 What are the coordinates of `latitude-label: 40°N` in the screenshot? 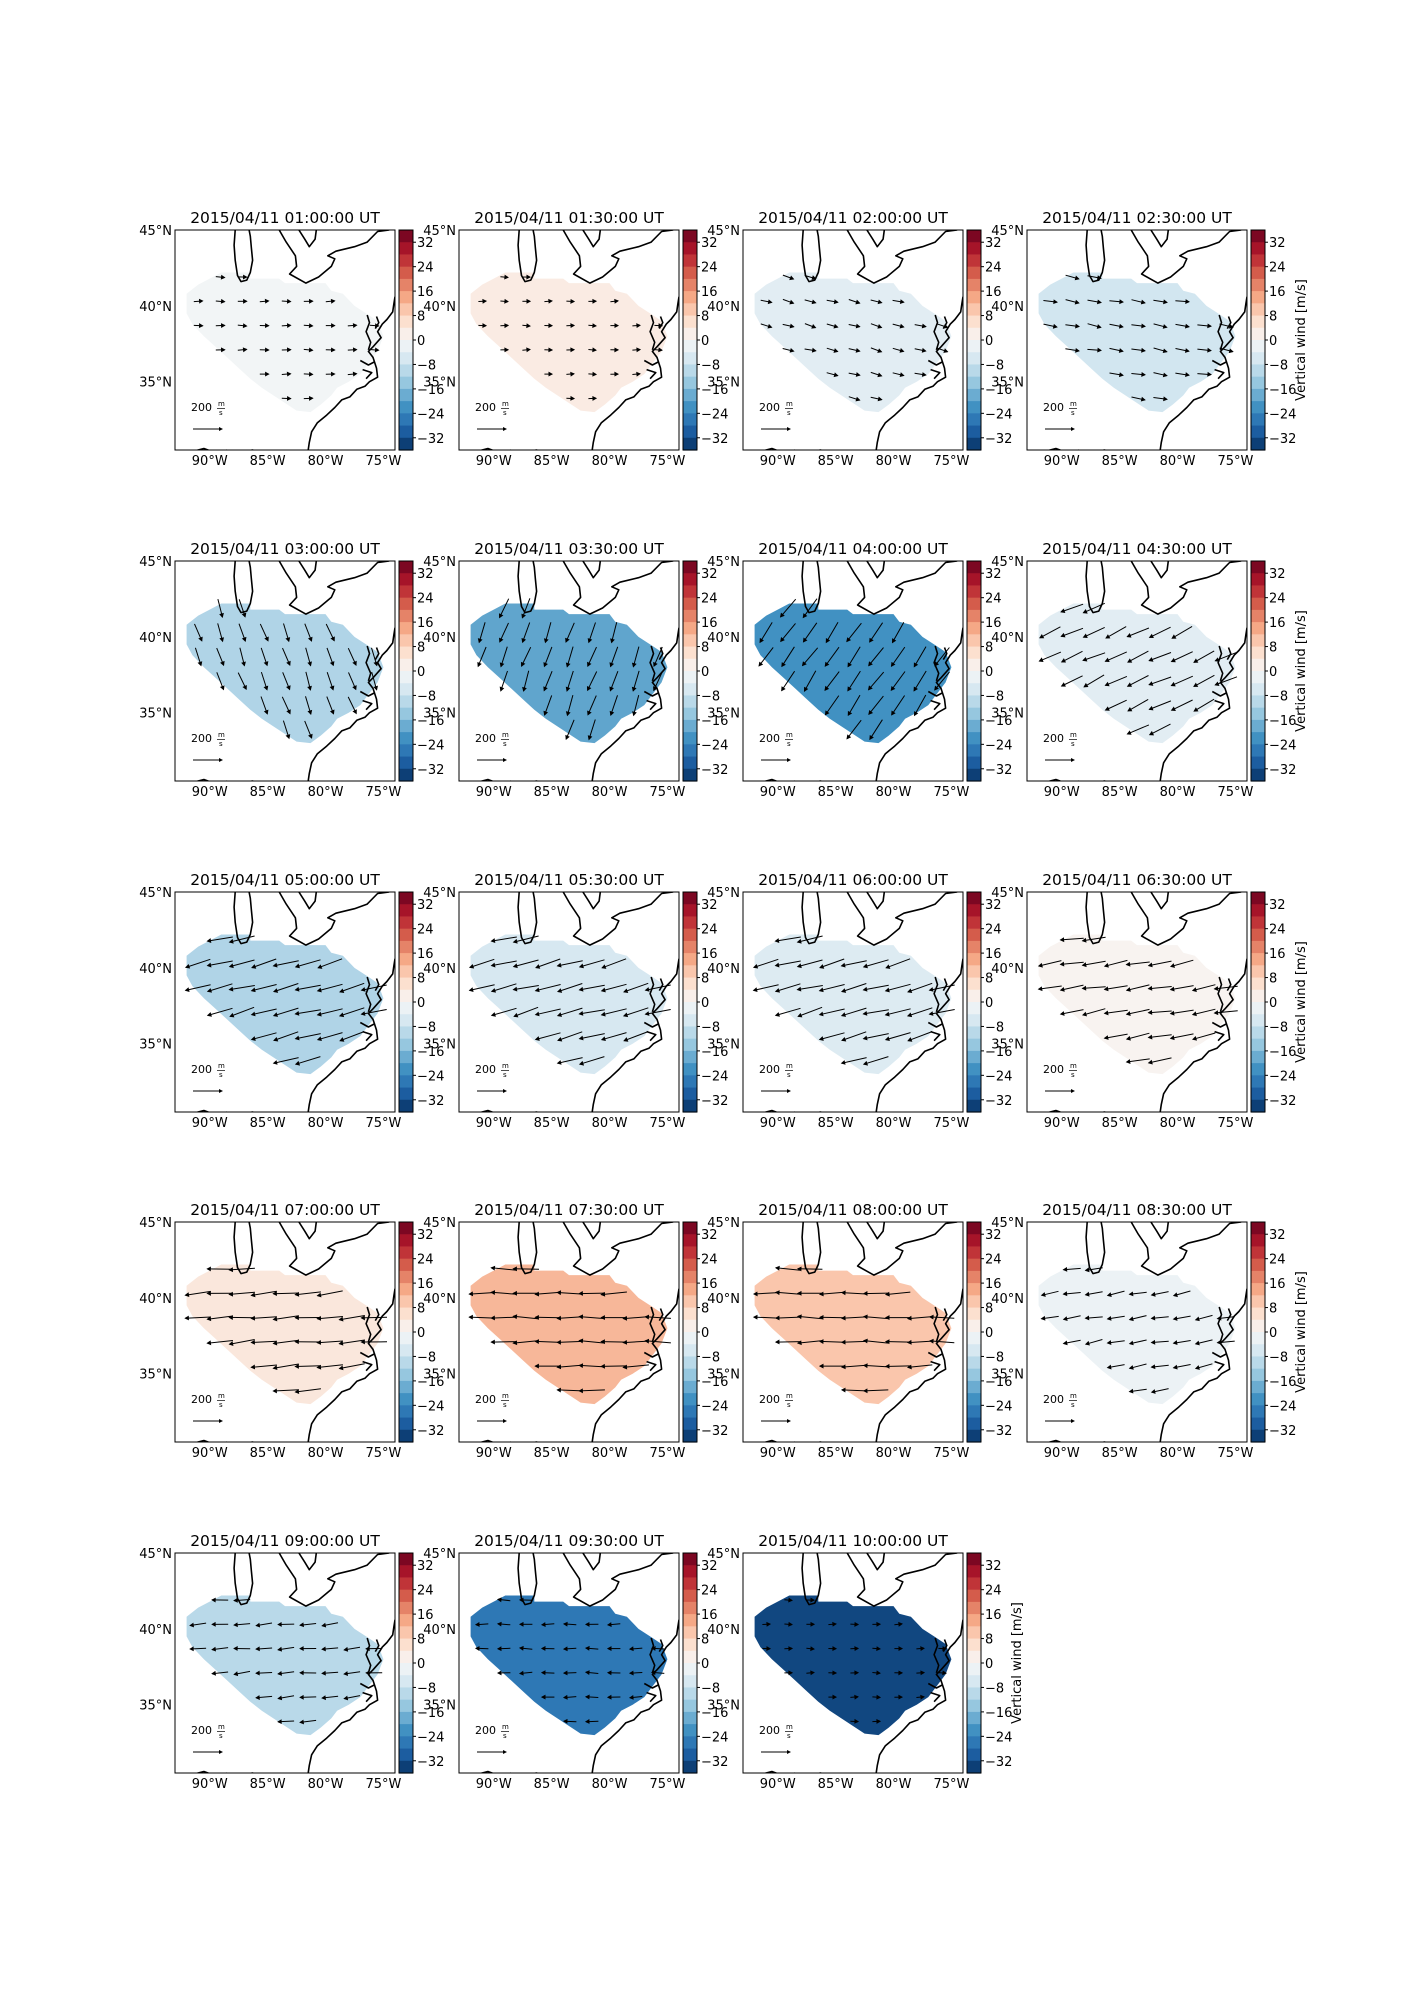 It's located at (439, 969).